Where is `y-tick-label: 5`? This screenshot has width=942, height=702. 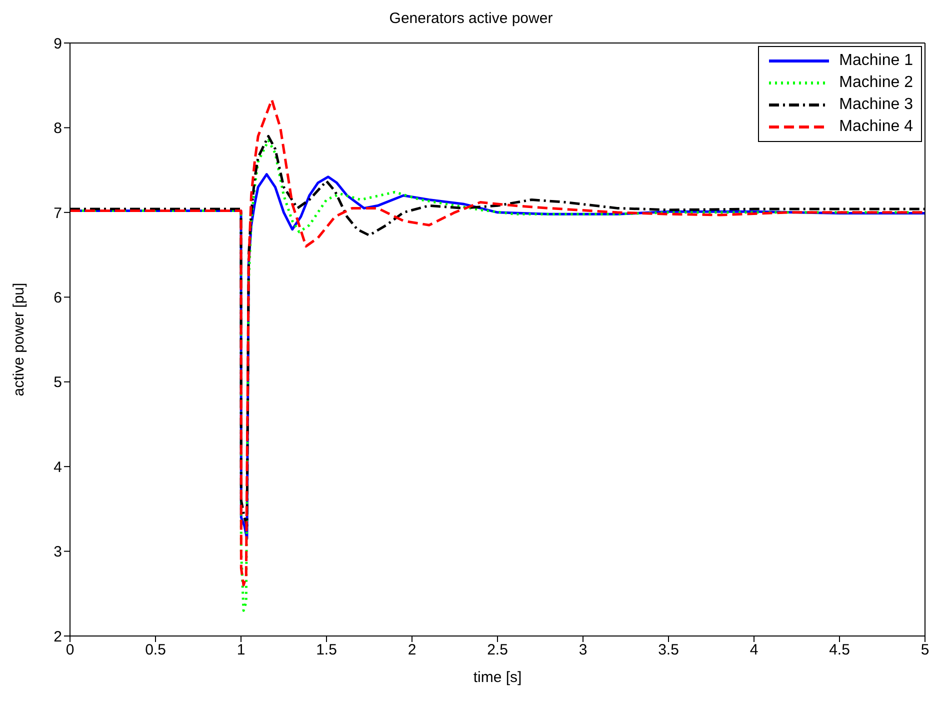
y-tick-label: 5 is located at coordinates (58, 383).